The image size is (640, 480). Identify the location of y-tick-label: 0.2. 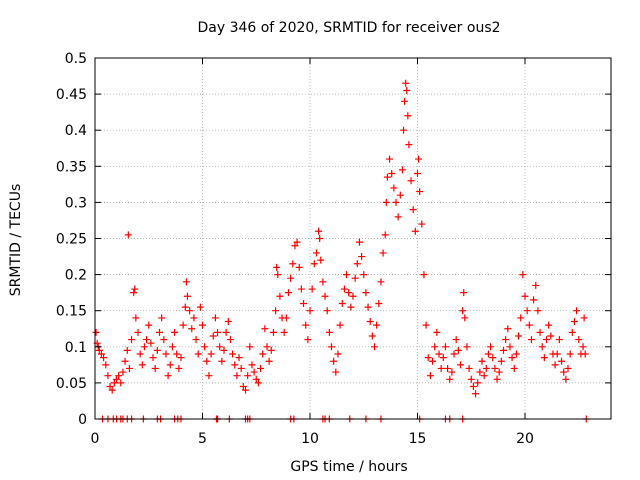
(76, 276).